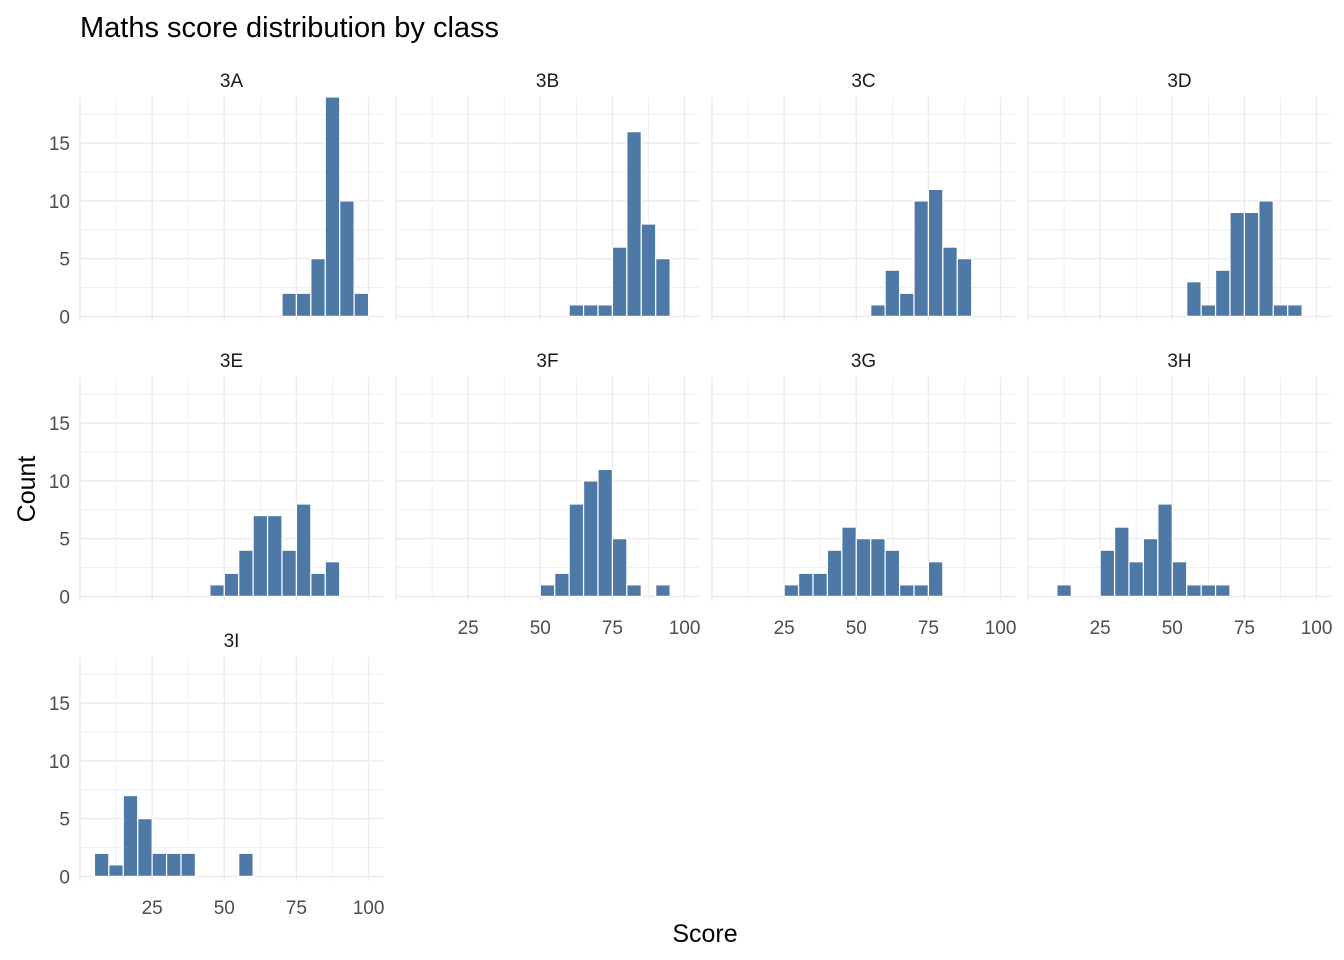 This screenshot has width=1344, height=960. Describe the element at coordinates (1179, 209) in the screenshot. I see `panel-3d-grid` at that location.